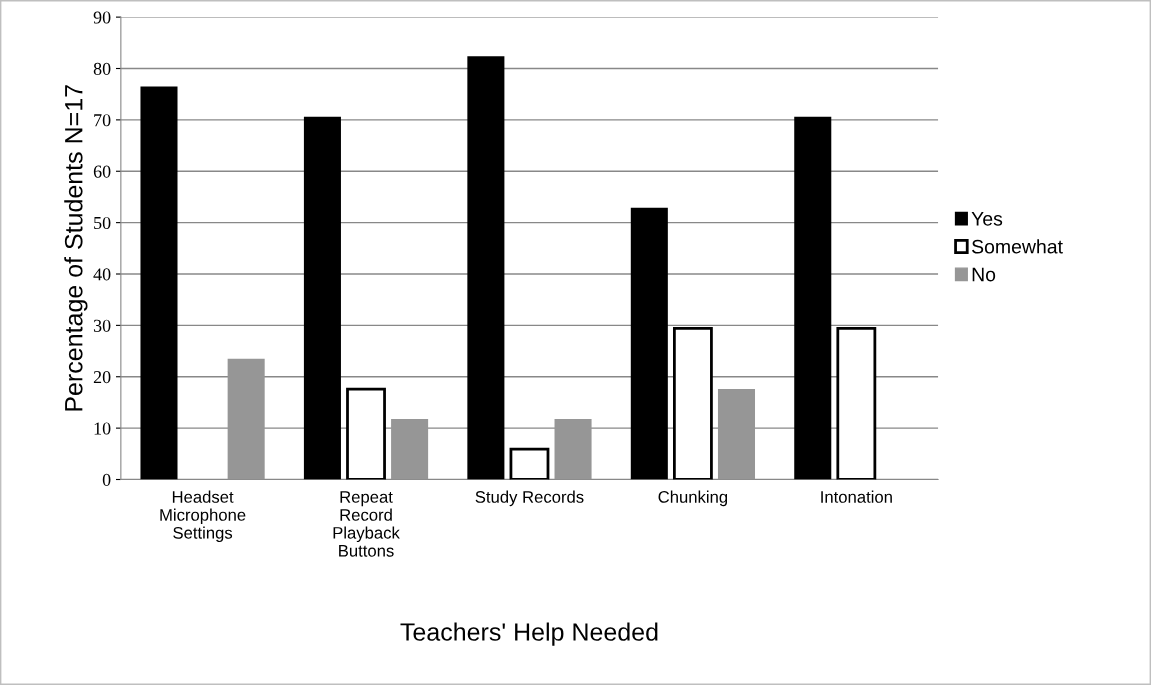 Image resolution: width=1151 pixels, height=685 pixels. Describe the element at coordinates (102, 17) in the screenshot. I see `y-tick-label: 90` at that location.